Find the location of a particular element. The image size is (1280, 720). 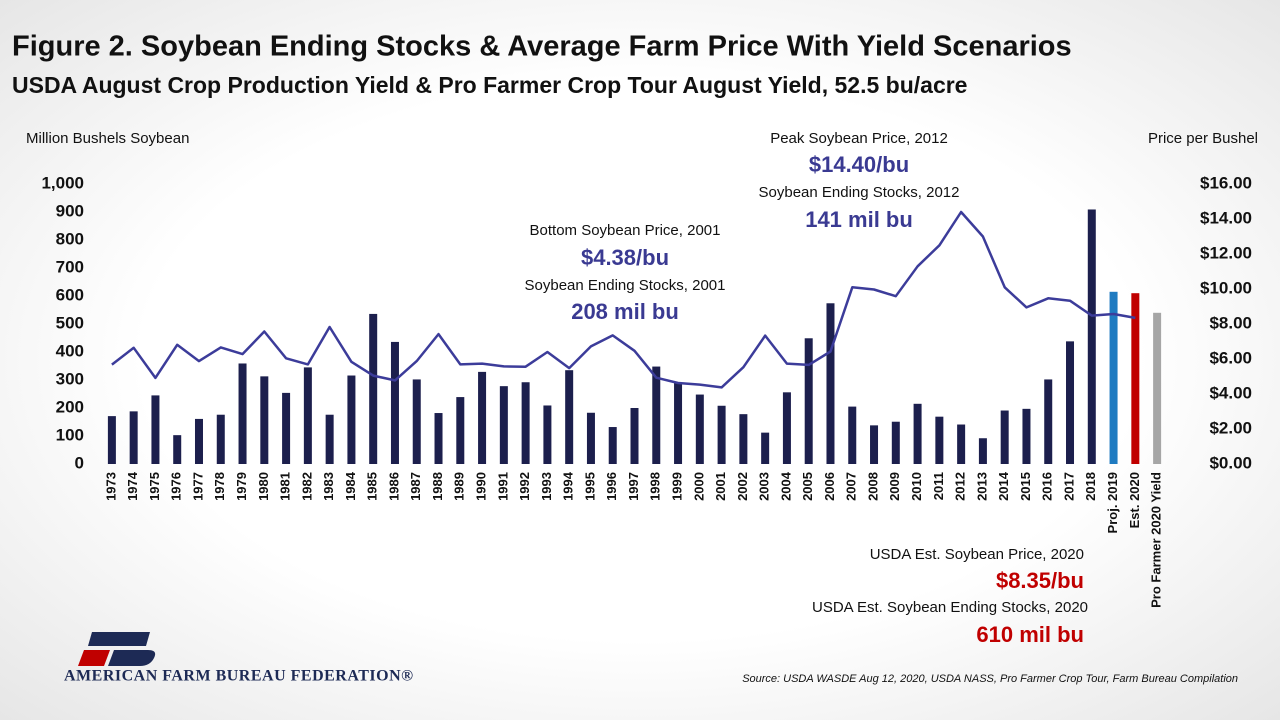

y2-tick-label: $4.00 is located at coordinates (1230, 392).